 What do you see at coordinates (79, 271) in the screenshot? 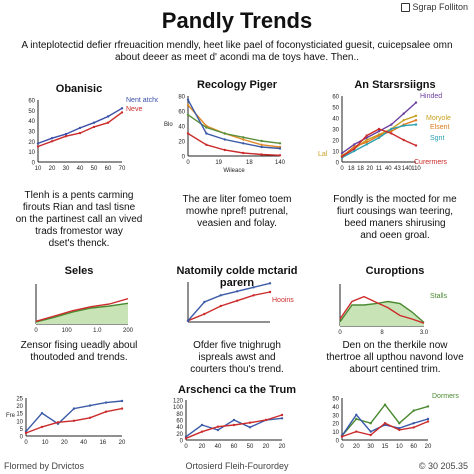
I see `panel-4-title: Seles` at bounding box center [79, 271].